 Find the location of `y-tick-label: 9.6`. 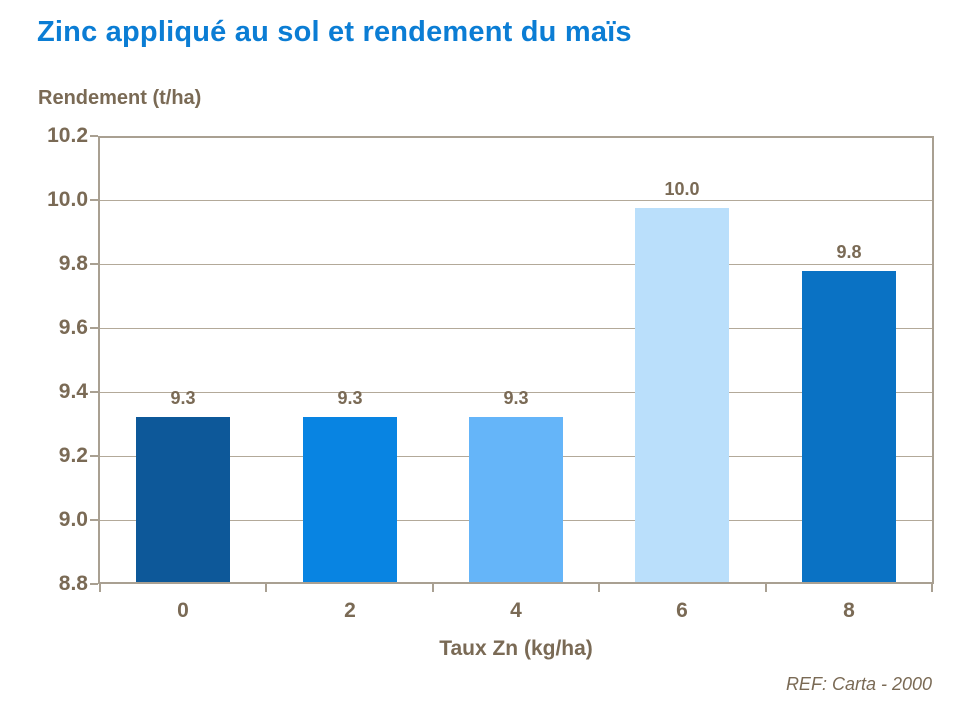

y-tick-label: 9.6 is located at coordinates (73, 327).